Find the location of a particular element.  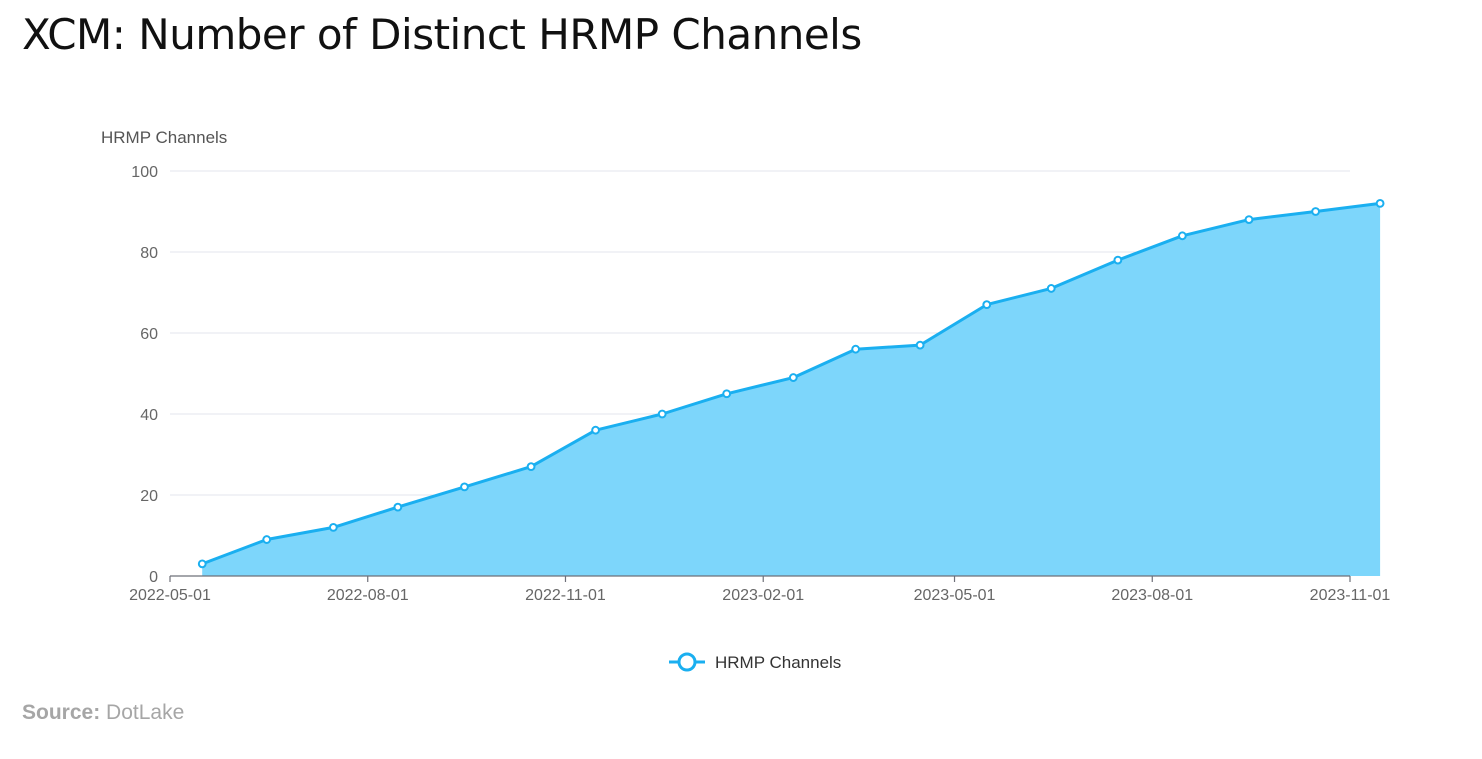

legend-circle-marker is located at coordinates (687, 662).